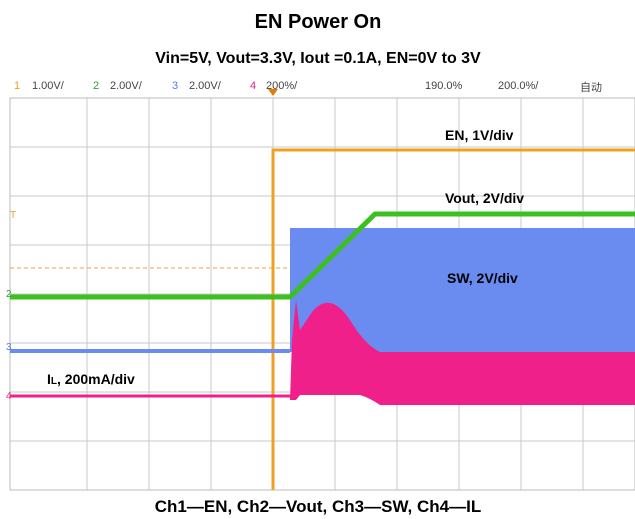 The image size is (635, 519). Describe the element at coordinates (96, 86) in the screenshot. I see `ch-label: 2` at that location.